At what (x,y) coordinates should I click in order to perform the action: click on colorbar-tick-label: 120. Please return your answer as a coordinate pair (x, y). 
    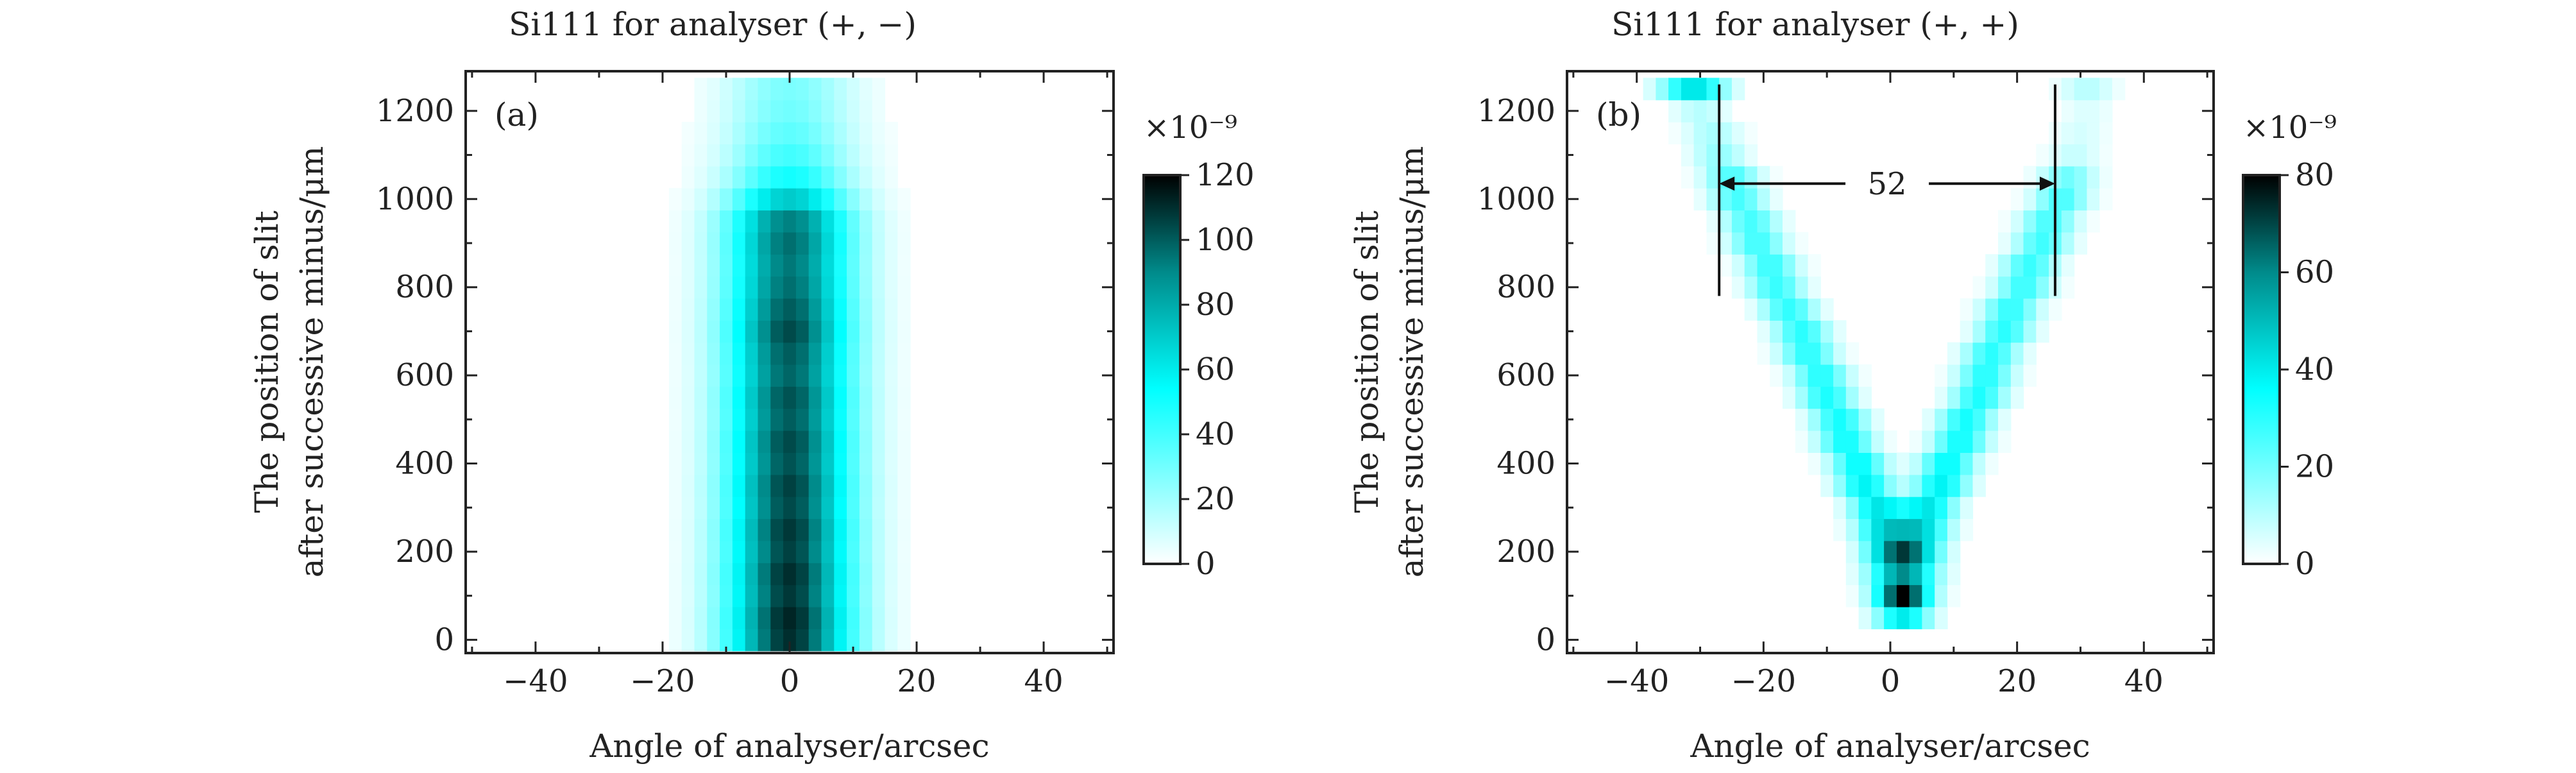
    Looking at the image, I should click on (1225, 175).